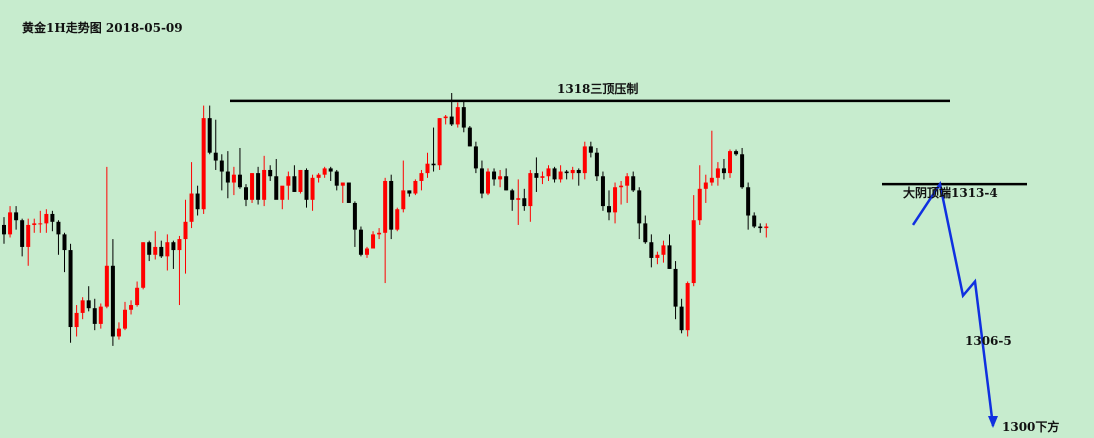 The width and height of the screenshot is (1094, 438). I want to click on chart-title: 黄金1H走势图 2018-05-09, so click(102, 28).